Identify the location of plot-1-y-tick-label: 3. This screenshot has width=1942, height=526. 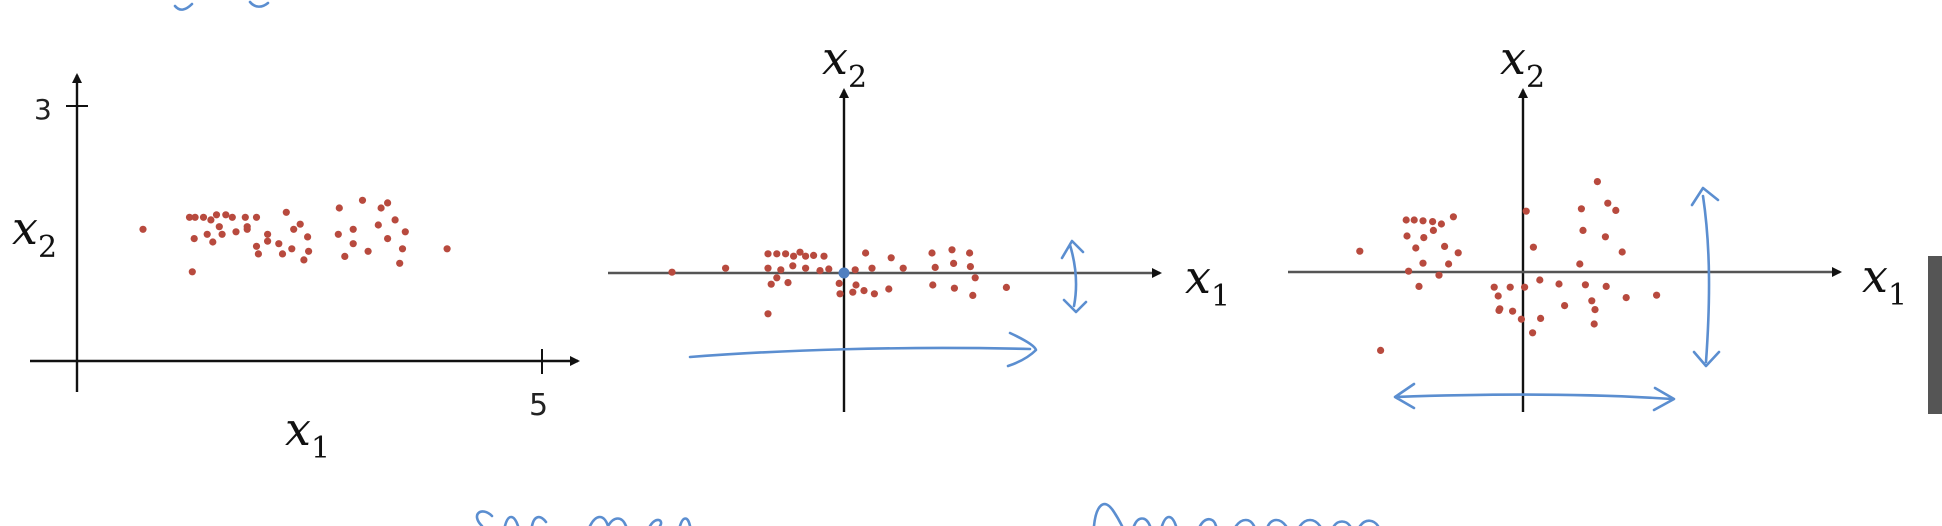
(43, 109).